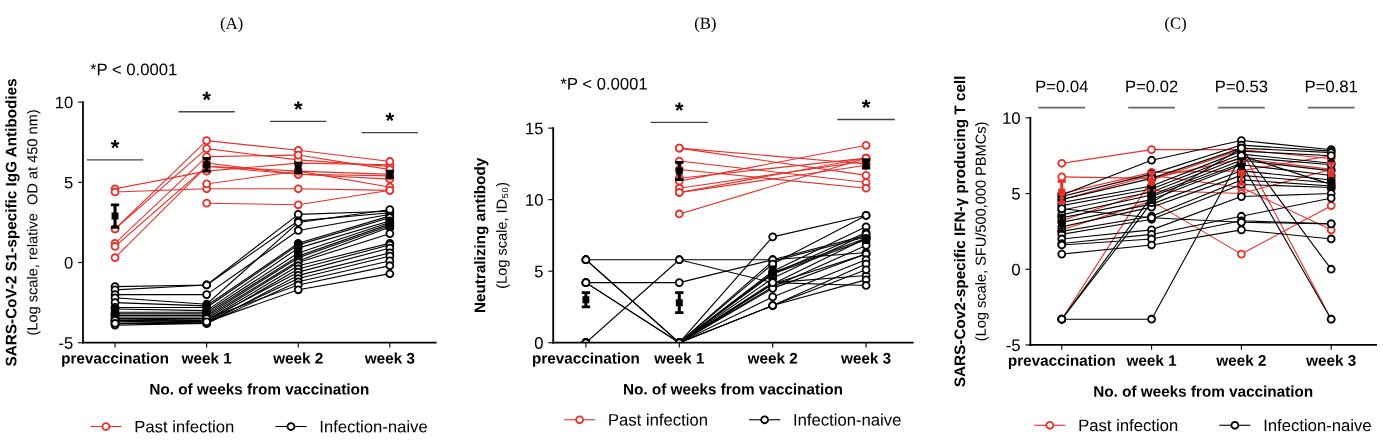  Describe the element at coordinates (23, 223) in the screenshot. I see `y-axis-title: SARS-CoV-2 S1-specific IgG Antibodies (Log scale, relative OD at 450 nm)` at that location.